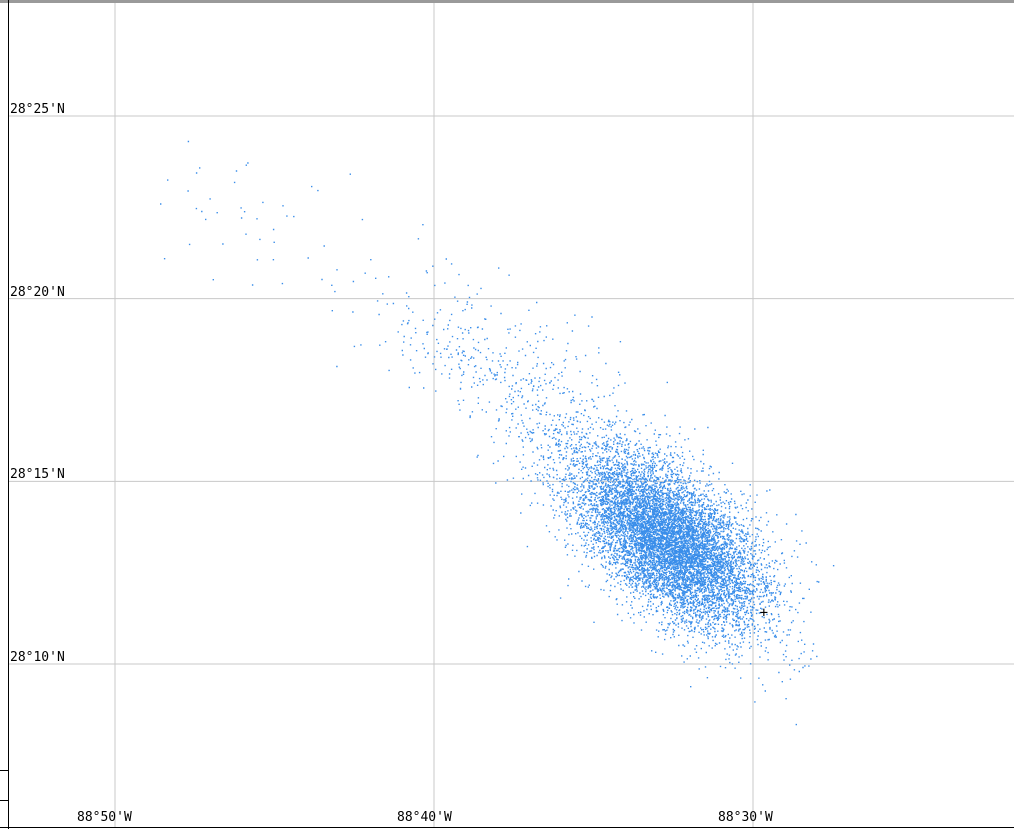 Image resolution: width=1014 pixels, height=829 pixels. I want to click on latitude-label: 28°10'N, so click(37, 657).